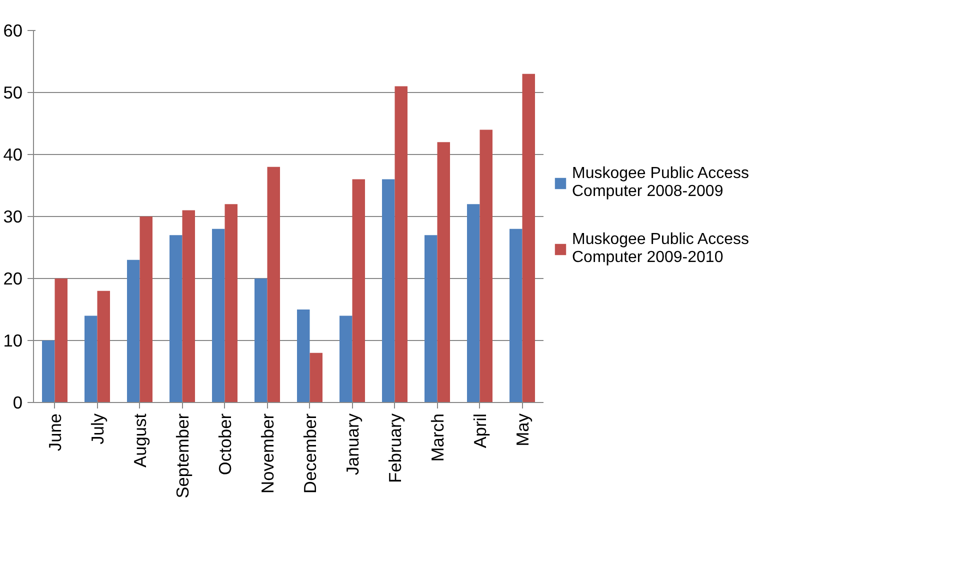 This screenshot has height=579, width=954. I want to click on y-tick-label: 50, so click(13, 92).